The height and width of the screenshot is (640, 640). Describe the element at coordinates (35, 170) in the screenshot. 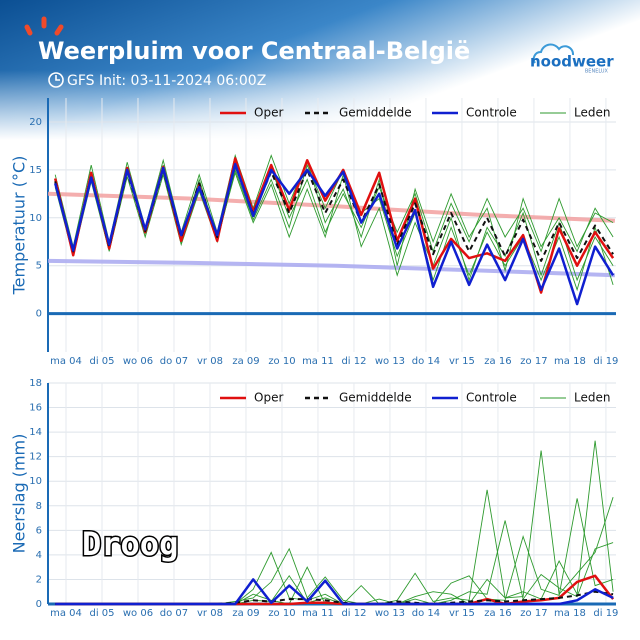

I see `y-tick-label: 15` at that location.